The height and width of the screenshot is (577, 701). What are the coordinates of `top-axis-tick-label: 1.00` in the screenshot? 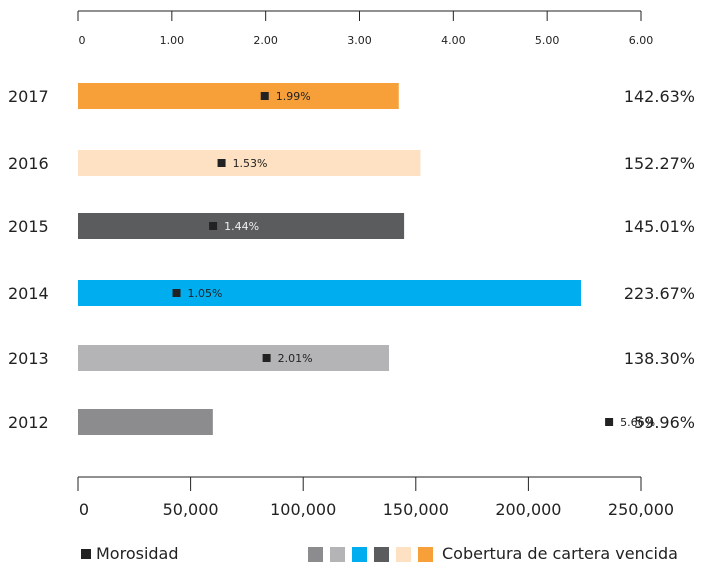 It's located at (172, 40).